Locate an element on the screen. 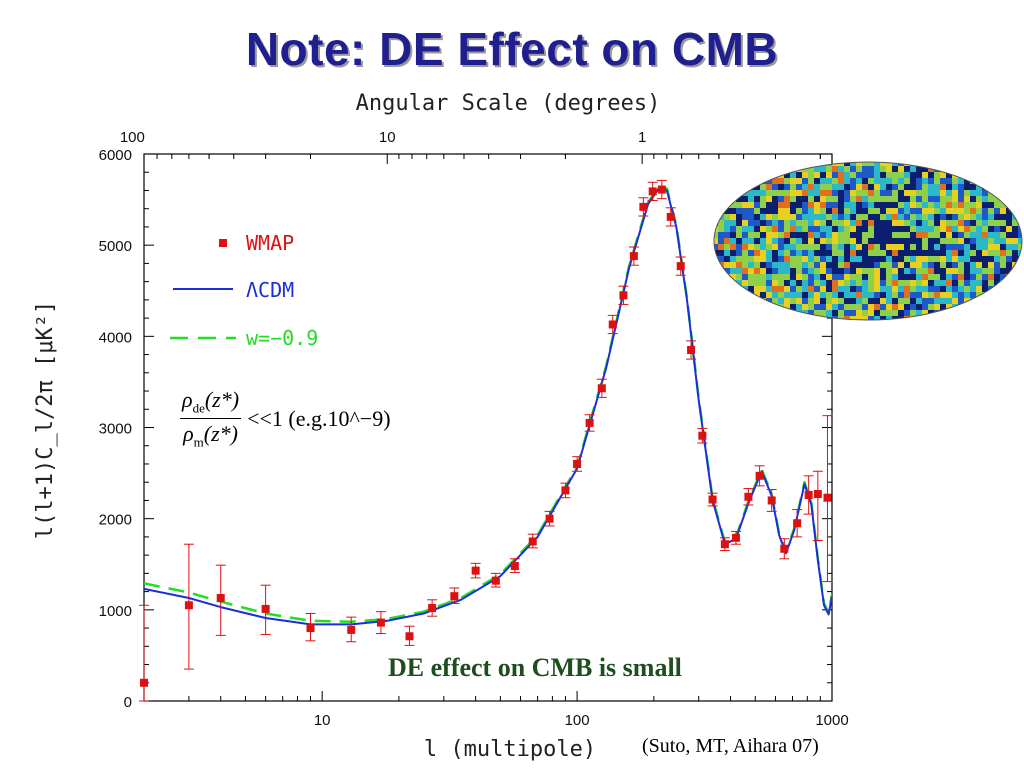 The width and height of the screenshot is (1024, 768). top-axis-label: Angular Scale (degrees) is located at coordinates (508, 103).